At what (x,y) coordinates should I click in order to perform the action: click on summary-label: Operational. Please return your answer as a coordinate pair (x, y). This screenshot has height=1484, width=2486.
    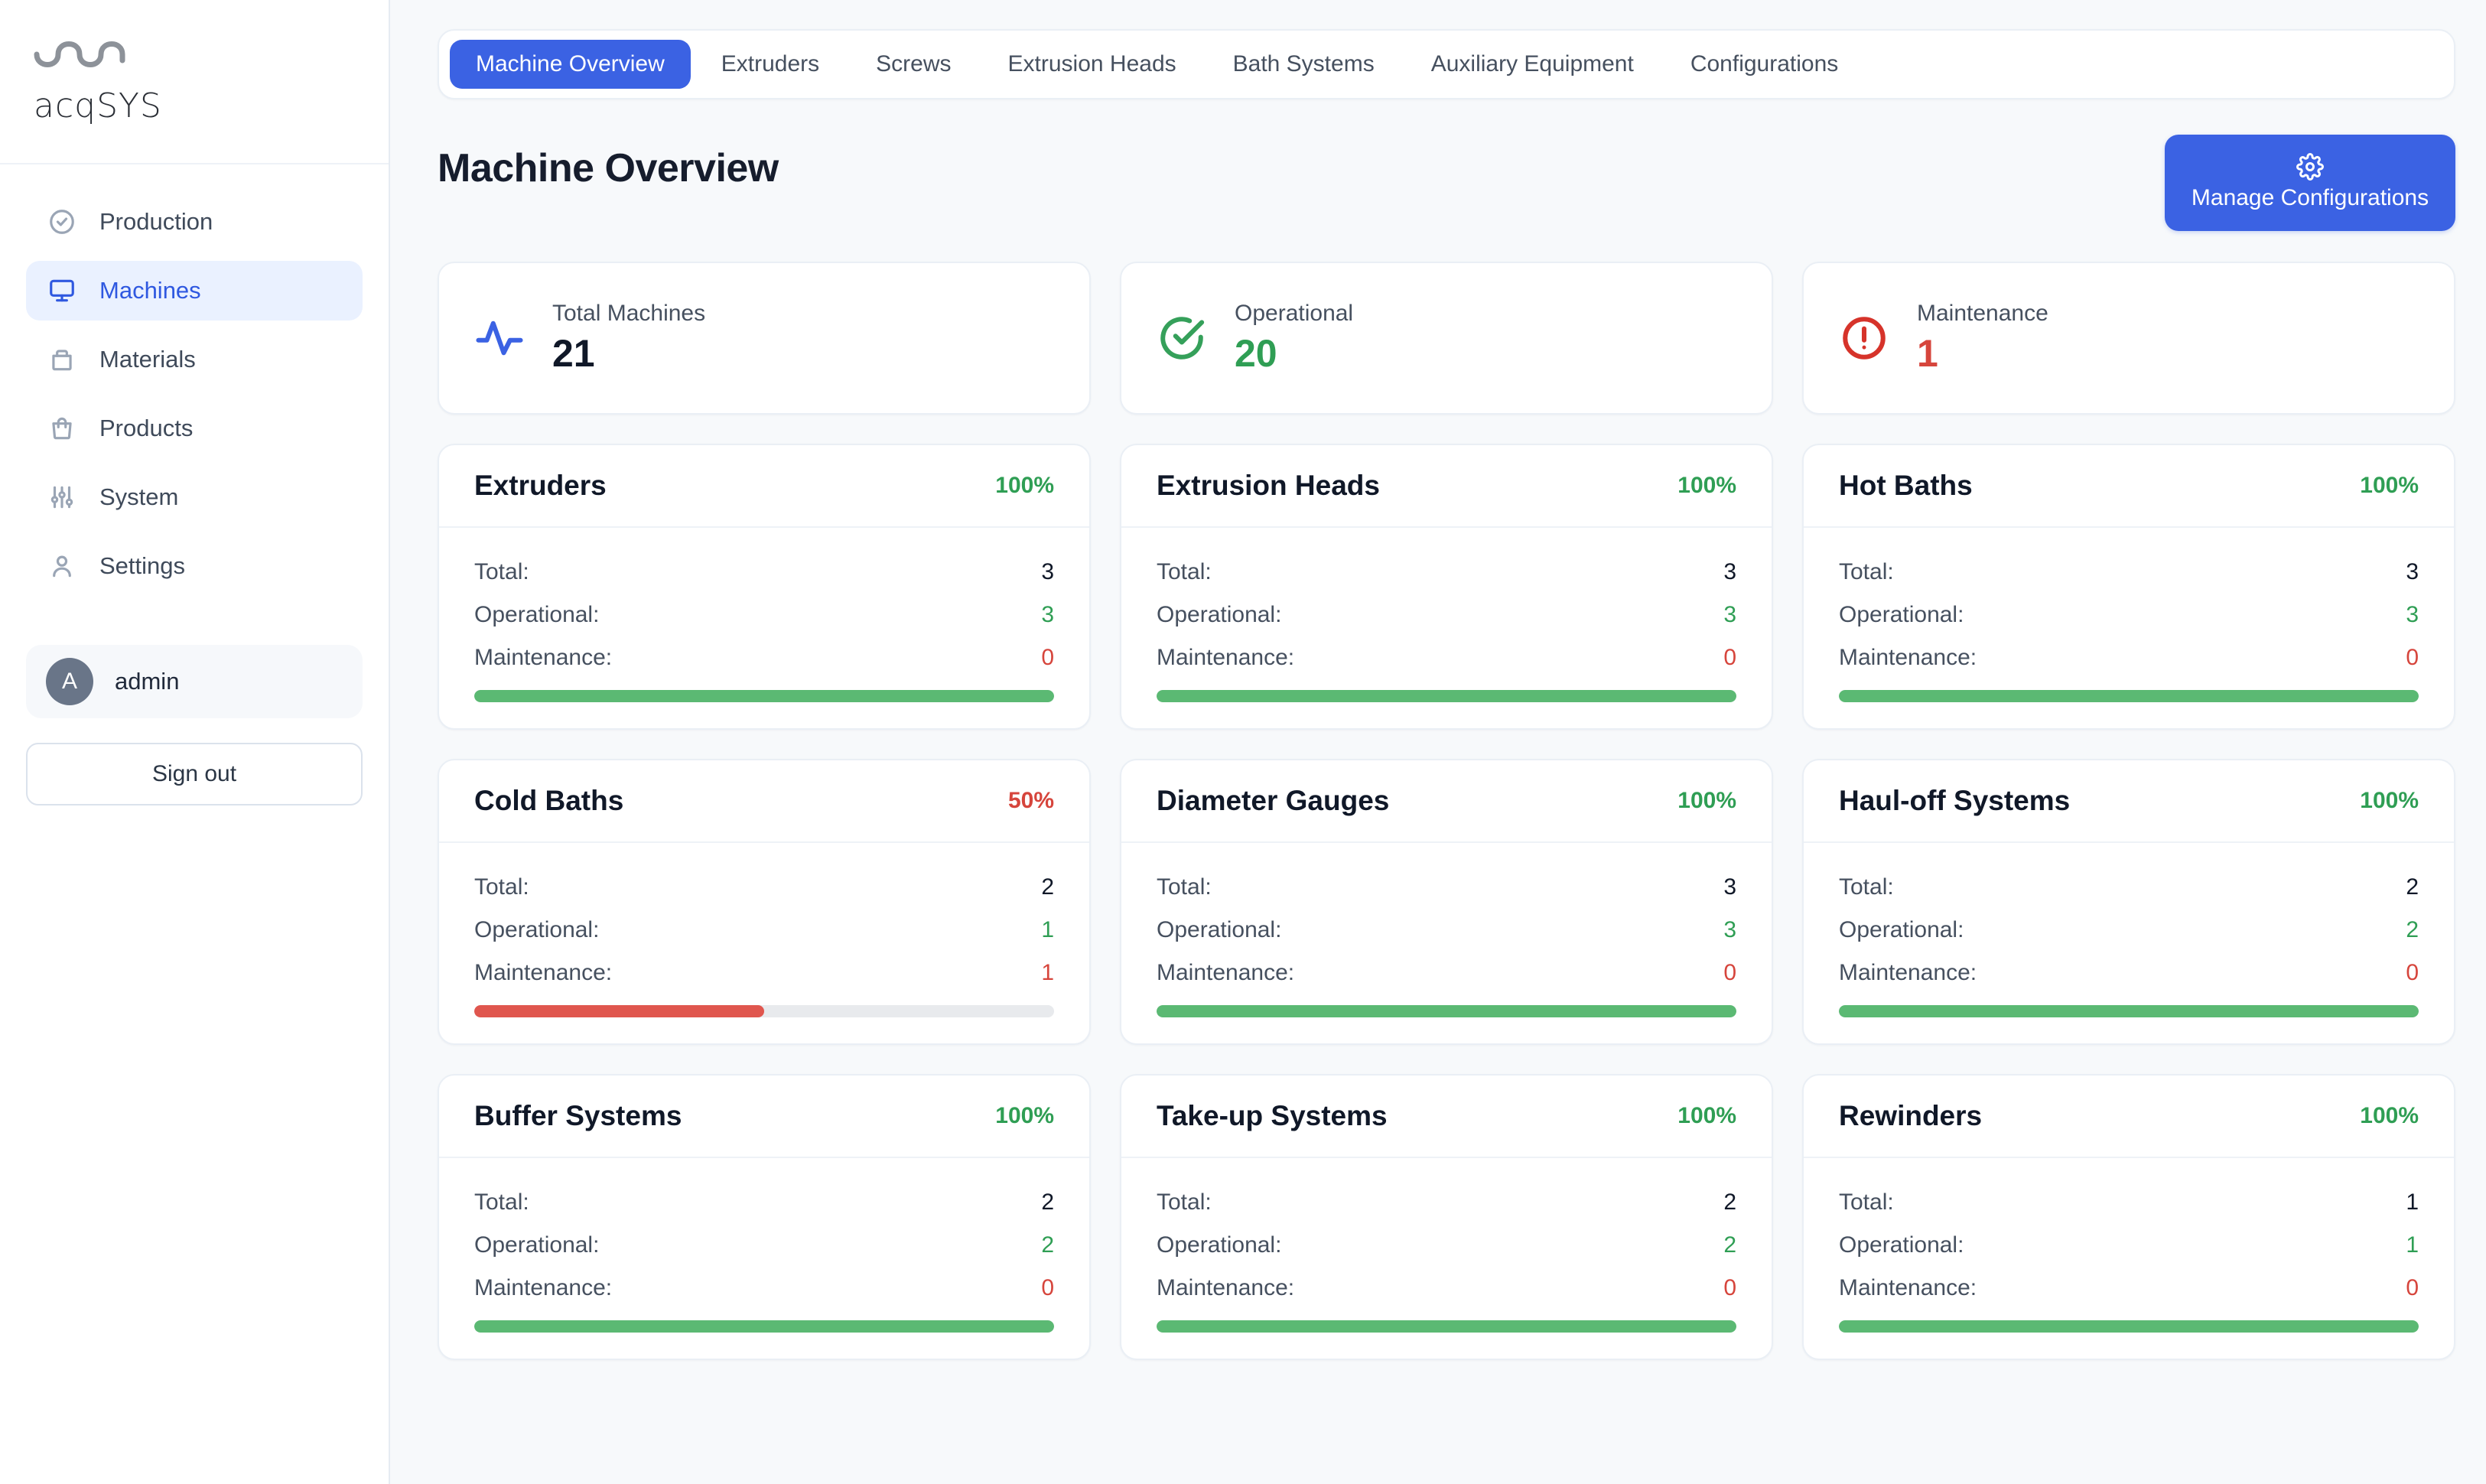
    Looking at the image, I should click on (1294, 313).